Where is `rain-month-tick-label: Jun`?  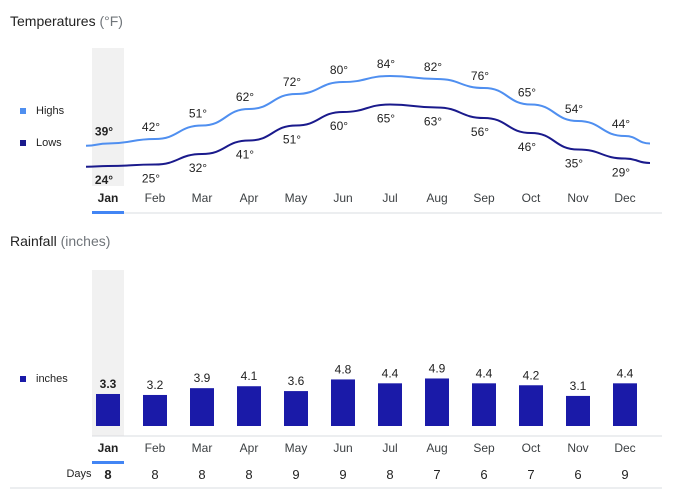 rain-month-tick-label: Jun is located at coordinates (342, 448).